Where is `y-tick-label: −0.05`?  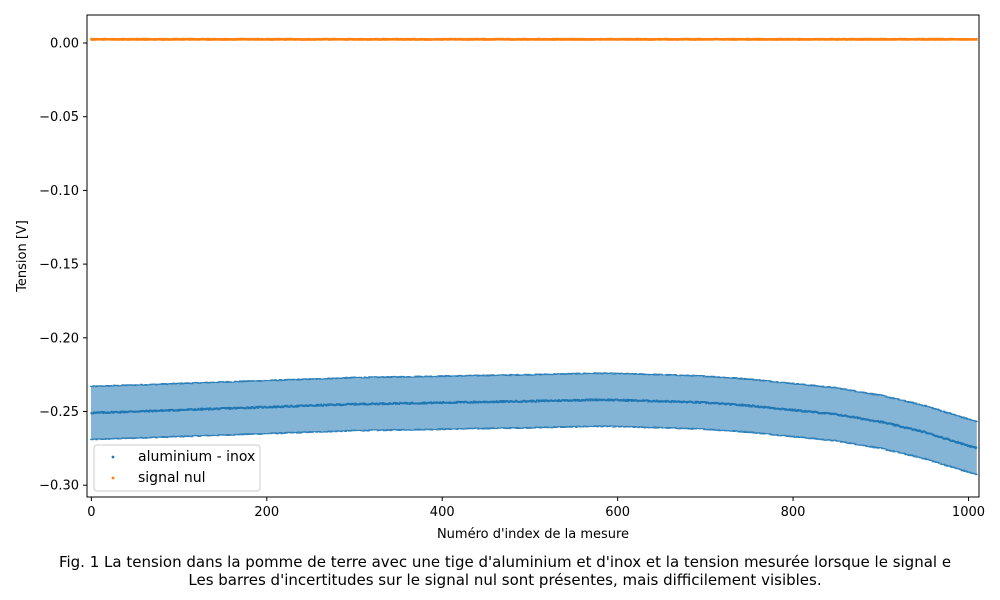
y-tick-label: −0.05 is located at coordinates (59, 117).